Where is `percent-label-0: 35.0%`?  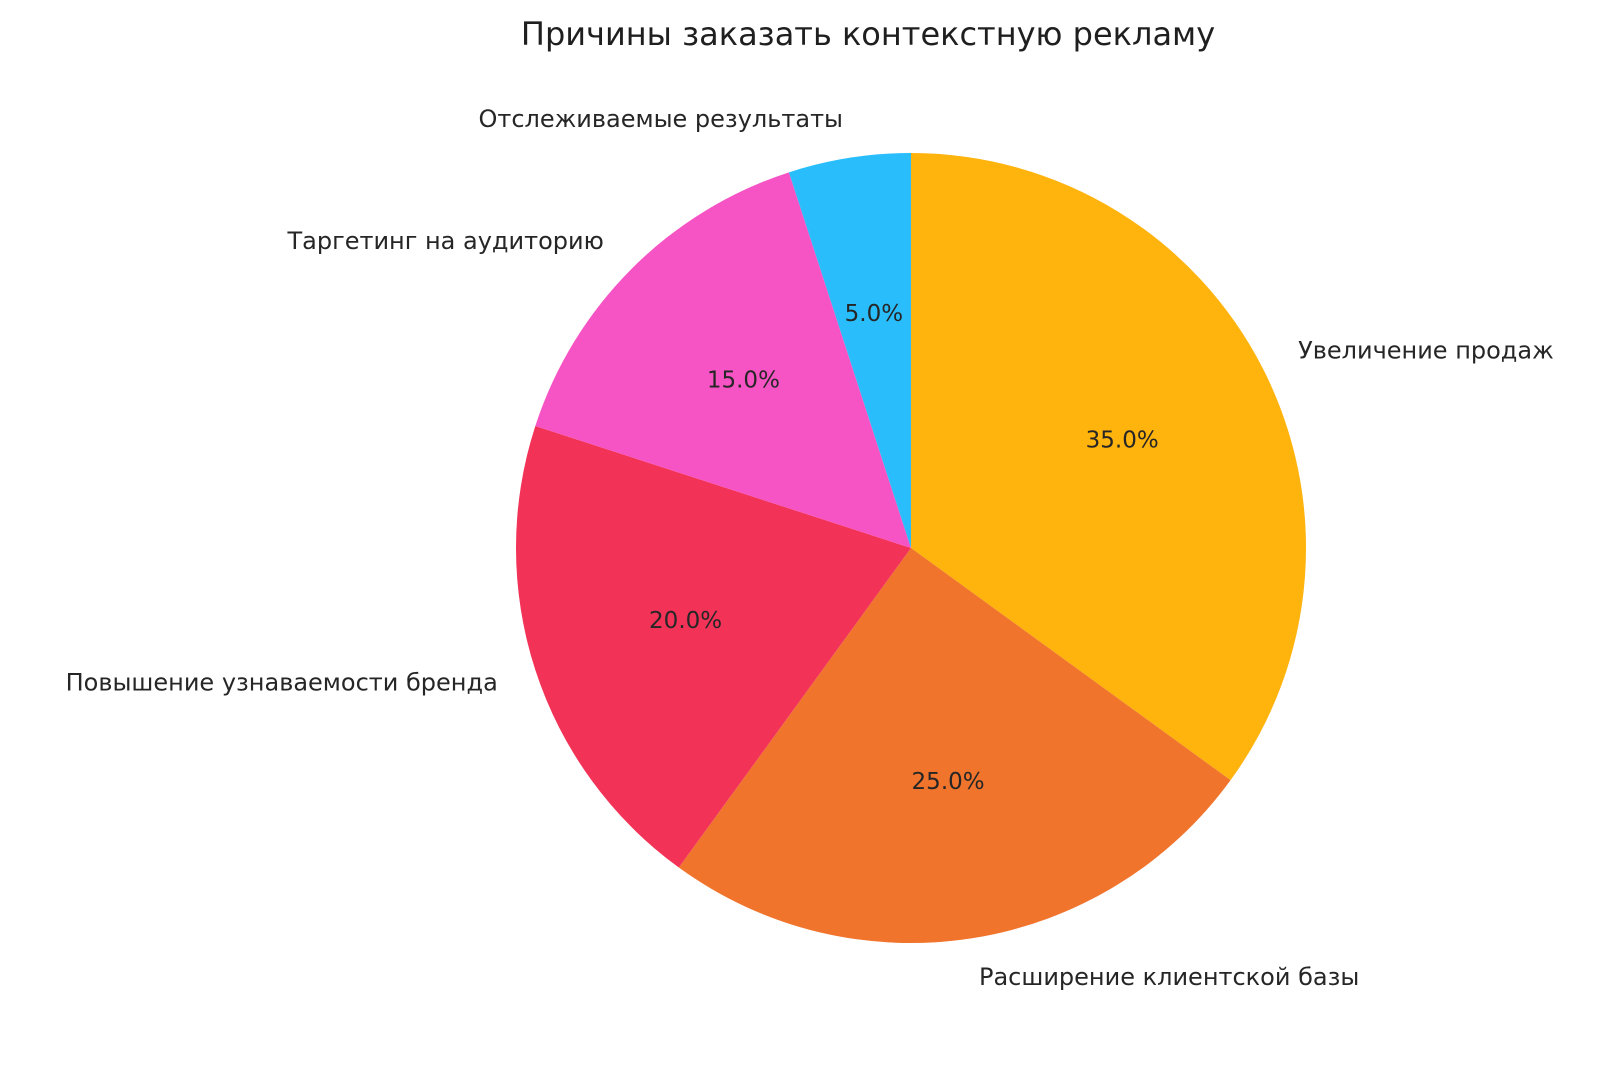
percent-label-0: 35.0% is located at coordinates (1122, 440).